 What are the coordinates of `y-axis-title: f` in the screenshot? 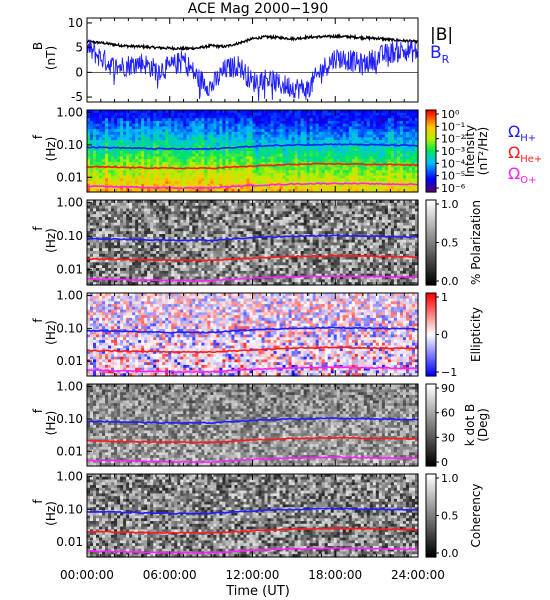 It's located at (38, 136).